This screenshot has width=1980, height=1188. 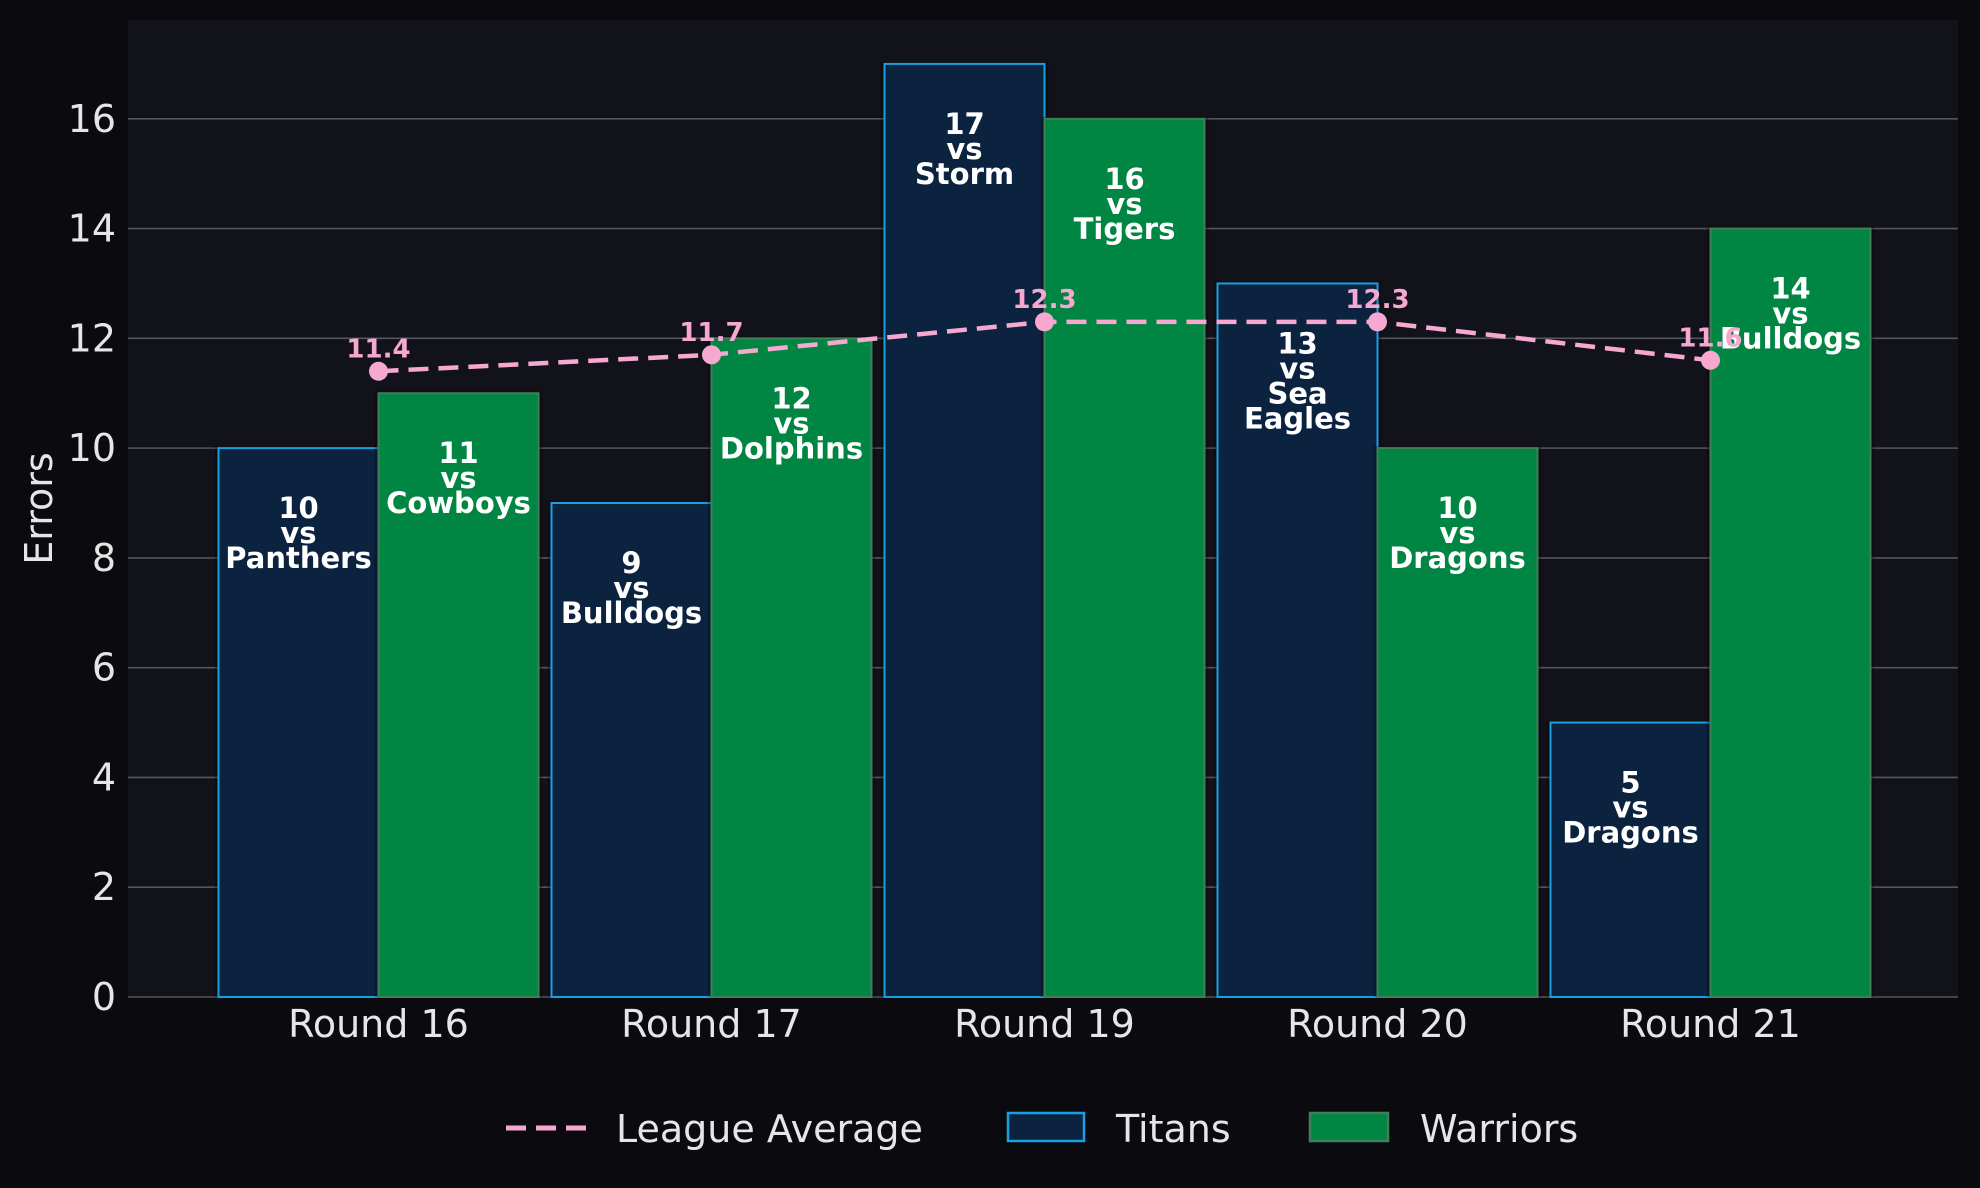 I want to click on league-average-label: 11.7, so click(x=711, y=333).